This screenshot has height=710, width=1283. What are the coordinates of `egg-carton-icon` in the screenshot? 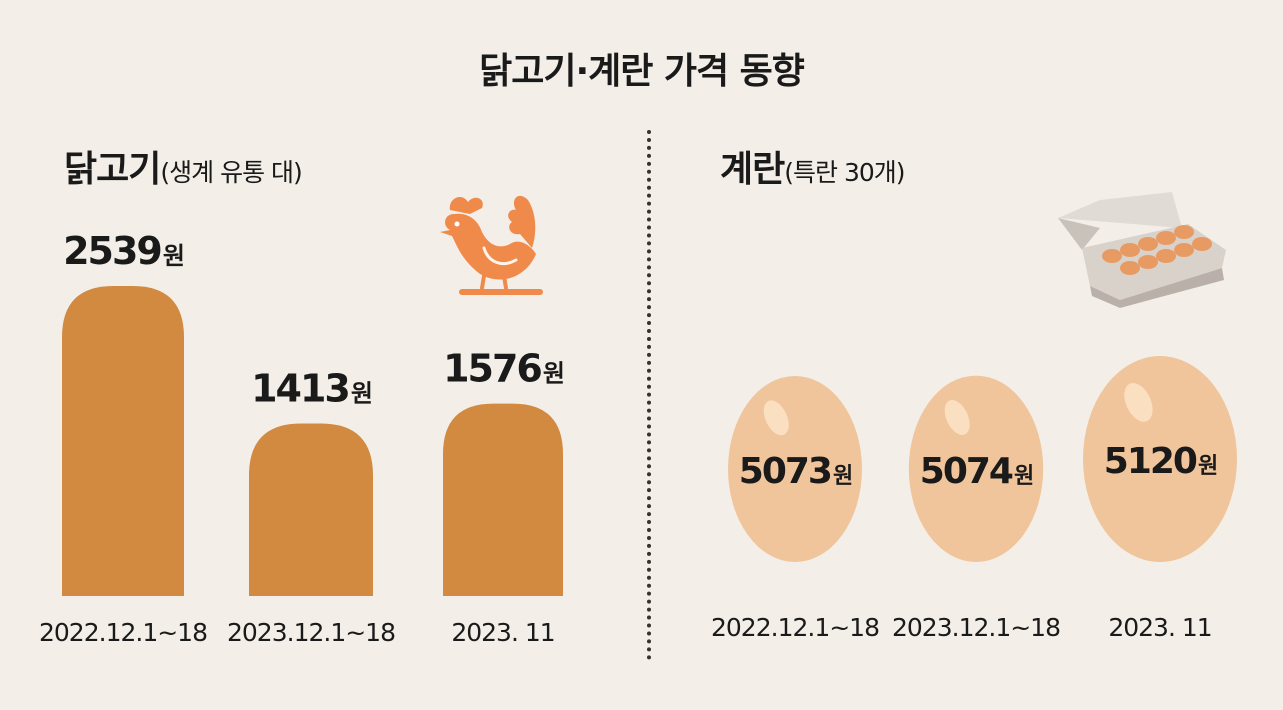 It's located at (1142, 250).